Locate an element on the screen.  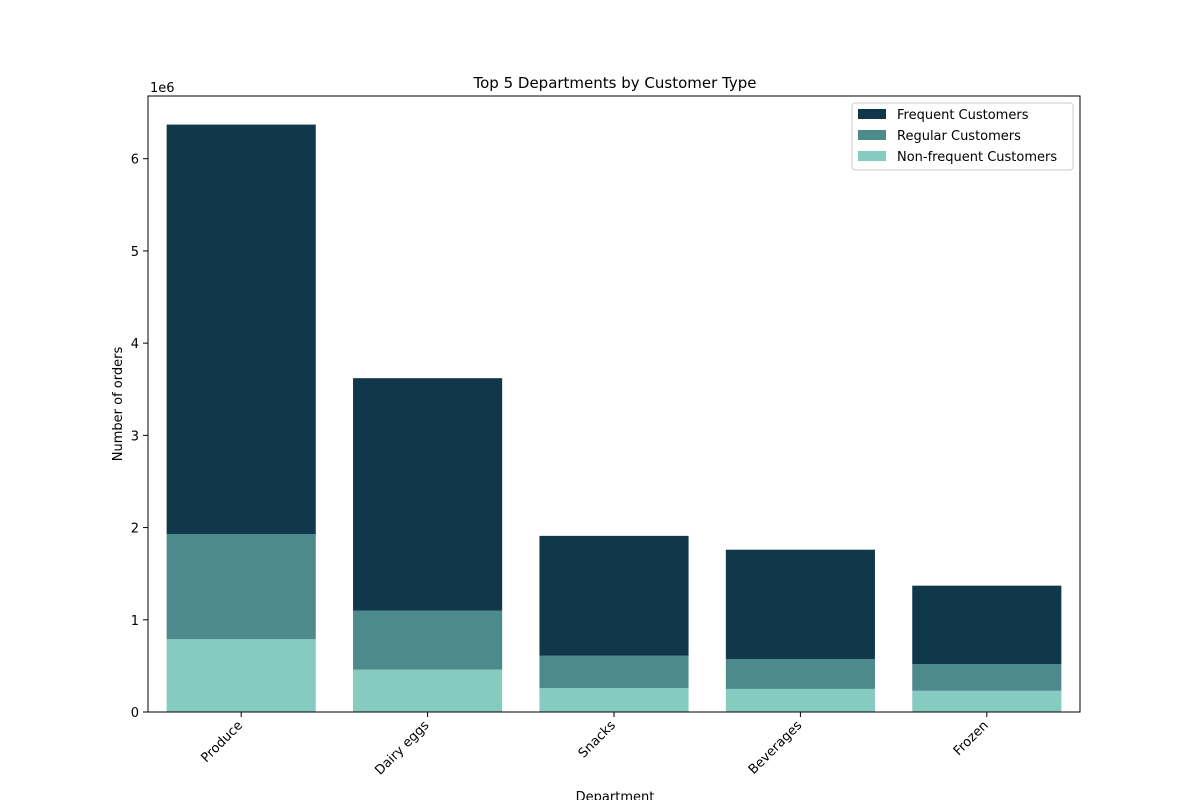
x-tick-label: Produce is located at coordinates (222, 742).